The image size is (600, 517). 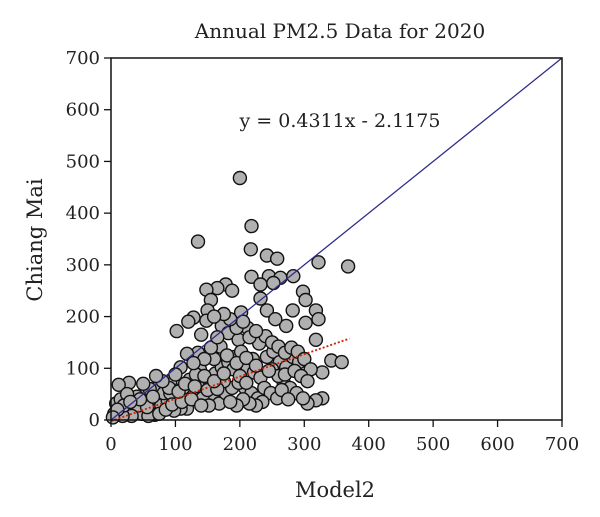 I want to click on y-tick-label: 700, so click(x=83, y=58).